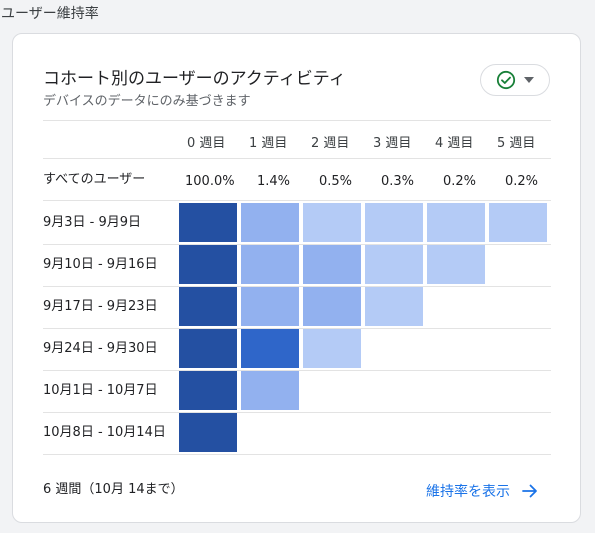 This screenshot has height=533, width=595. Describe the element at coordinates (210, 181) in the screenshot. I see `retention-percent: 100.0%` at that location.